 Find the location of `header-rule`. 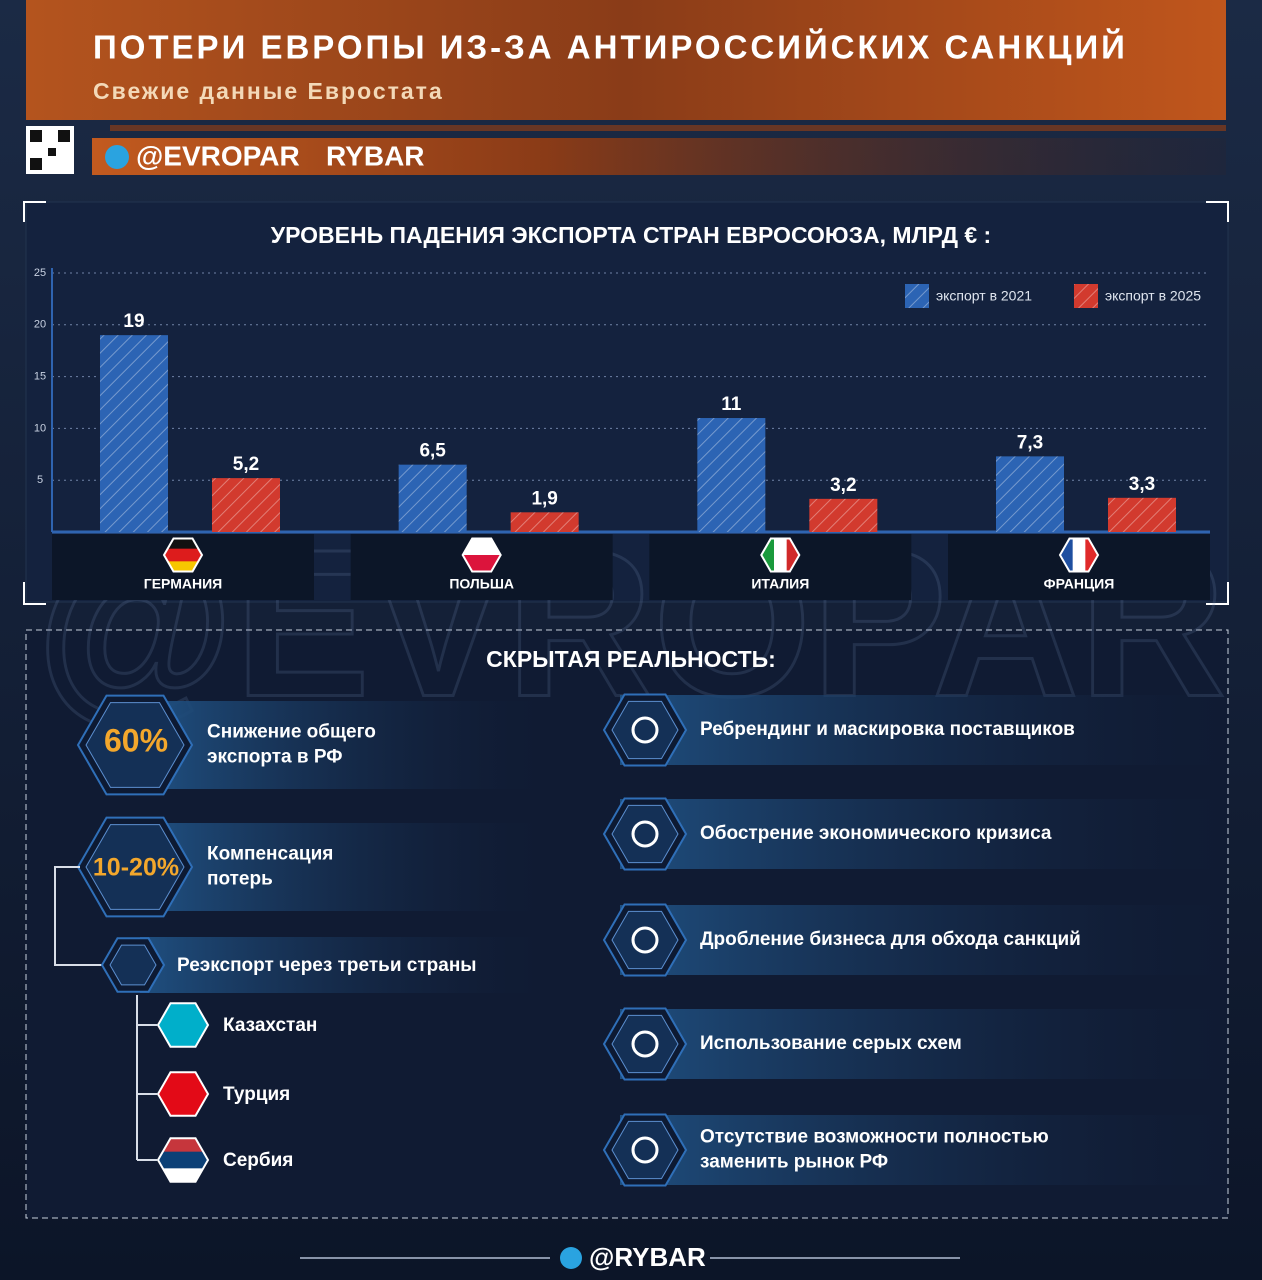

header-rule is located at coordinates (668, 128).